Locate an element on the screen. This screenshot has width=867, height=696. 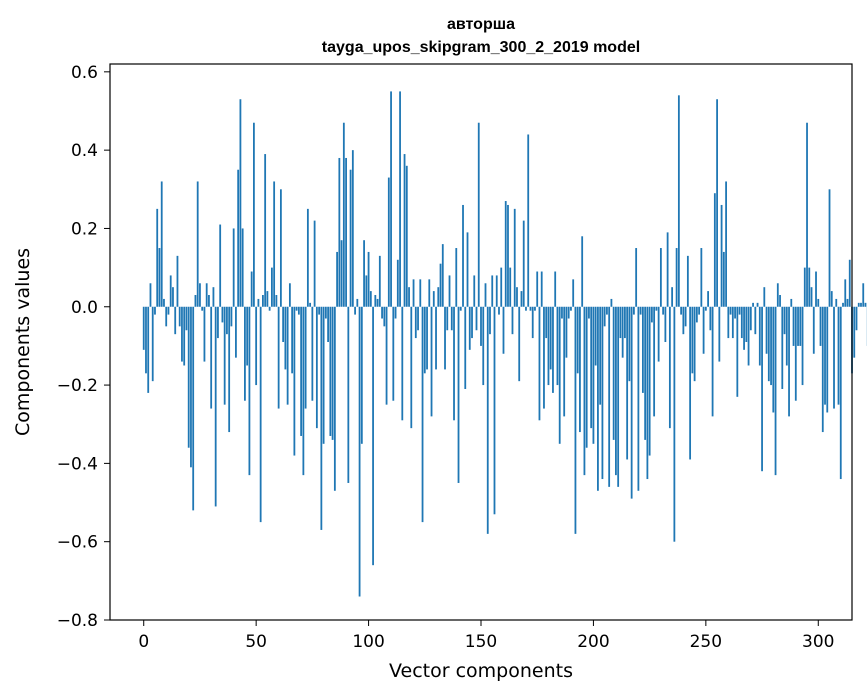
y-tick-label: −0.6 is located at coordinates (77, 543).